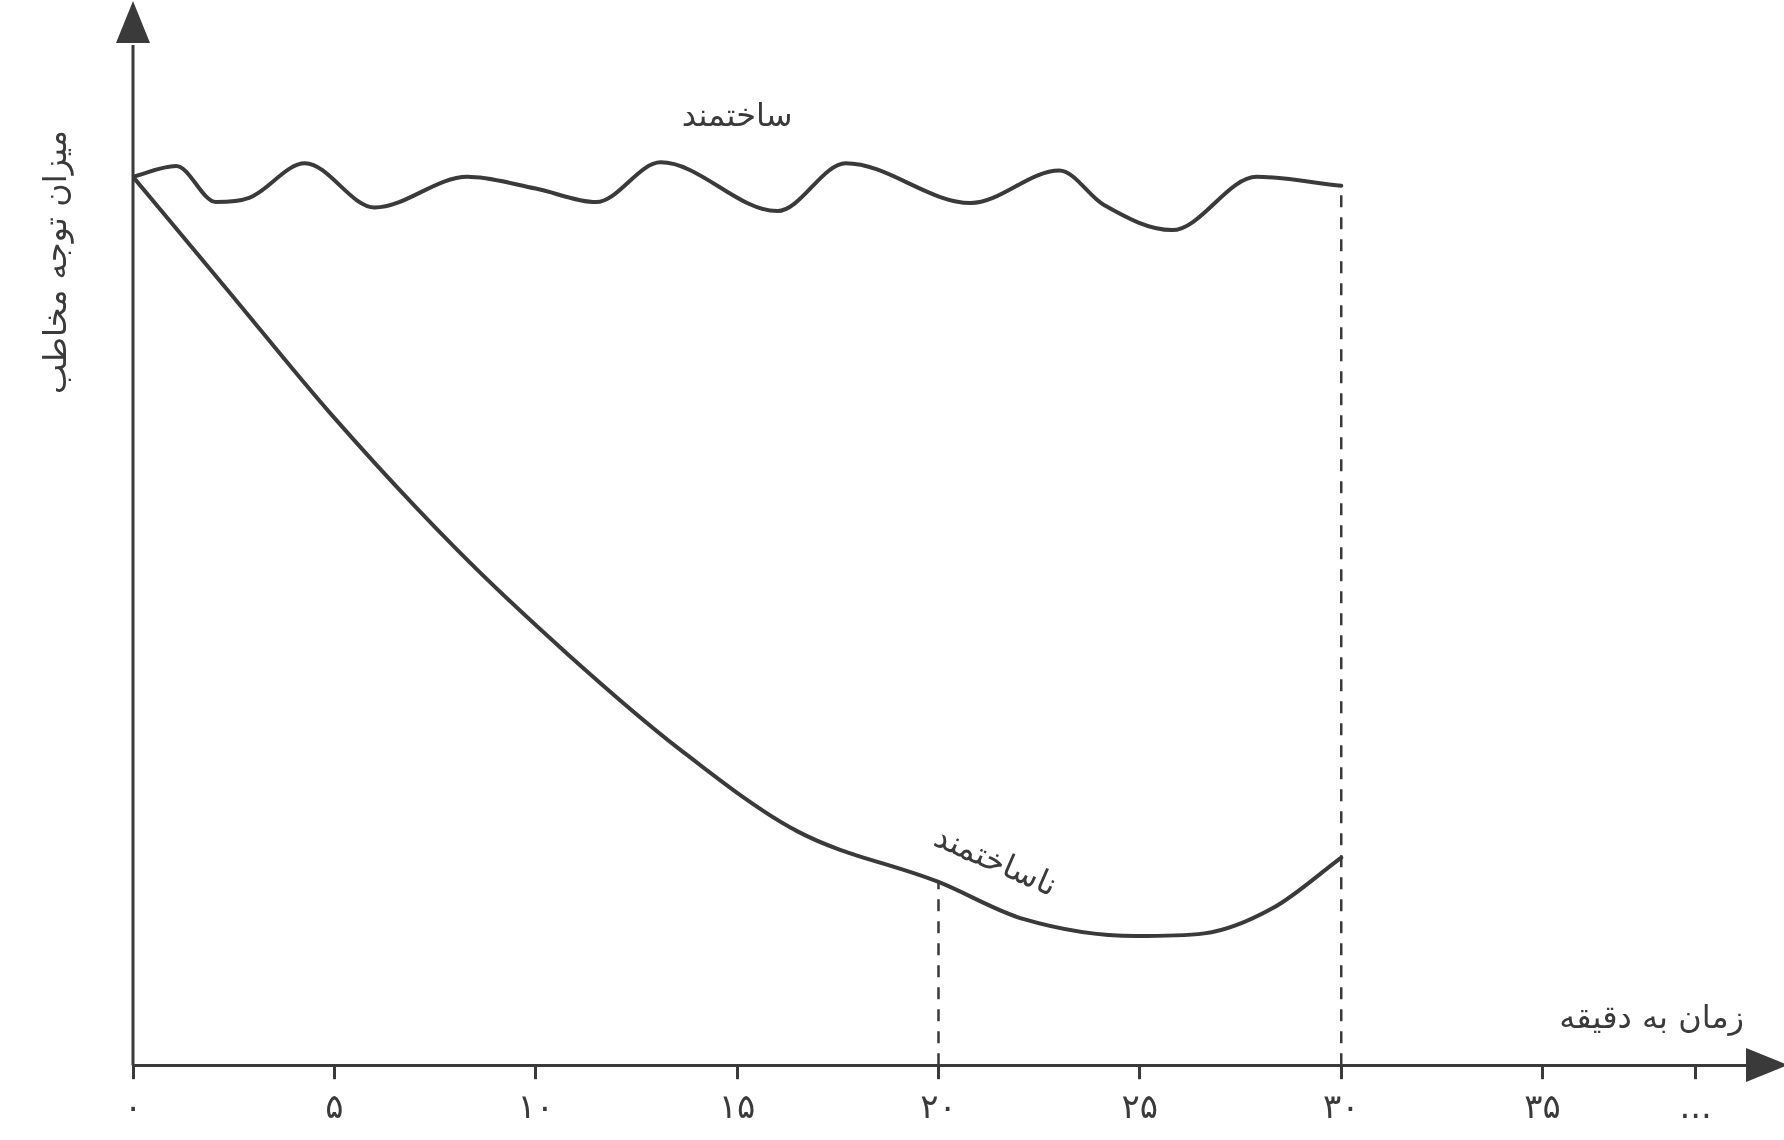  I want to click on text: ناساختمند, so click(995, 860).